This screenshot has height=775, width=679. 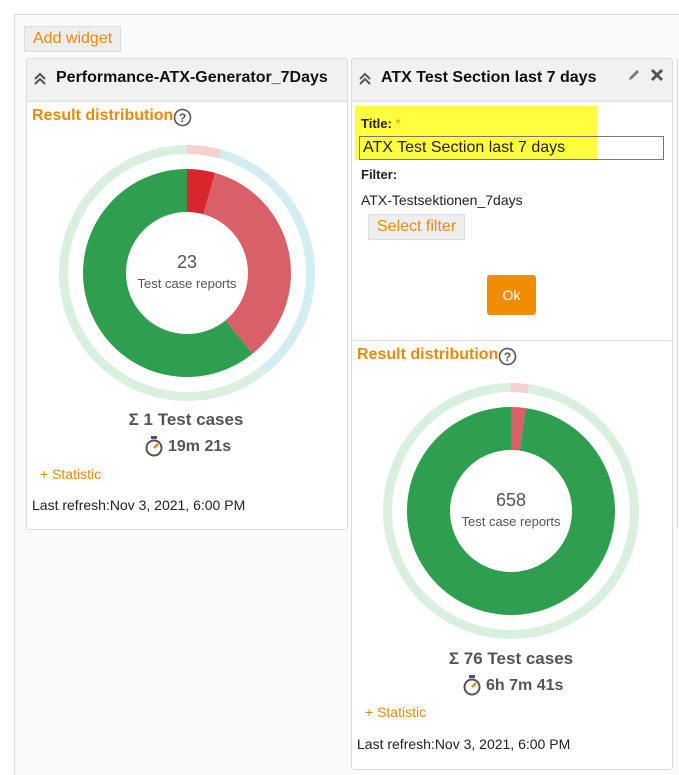 What do you see at coordinates (489, 77) in the screenshot?
I see `widget-title: ATX Test Section last 7 days` at bounding box center [489, 77].